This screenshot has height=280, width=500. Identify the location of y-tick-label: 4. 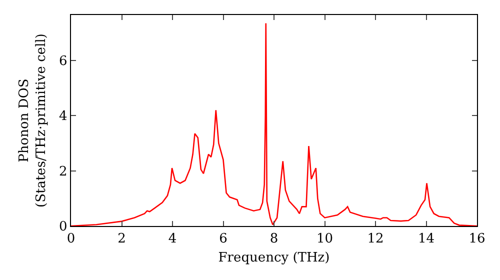
(63, 116).